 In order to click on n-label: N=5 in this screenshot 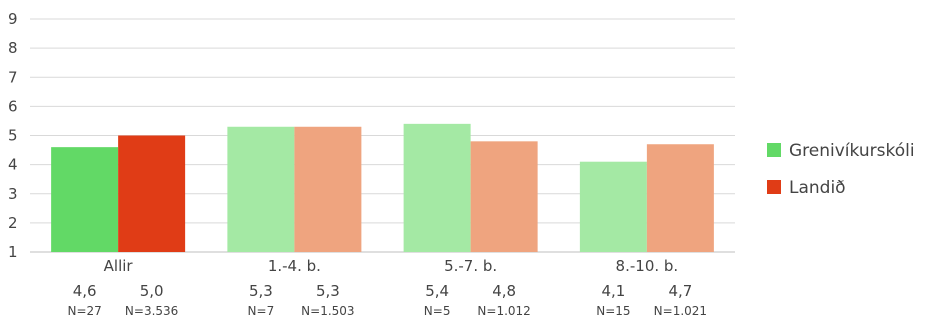, I will do `click(437, 311)`.